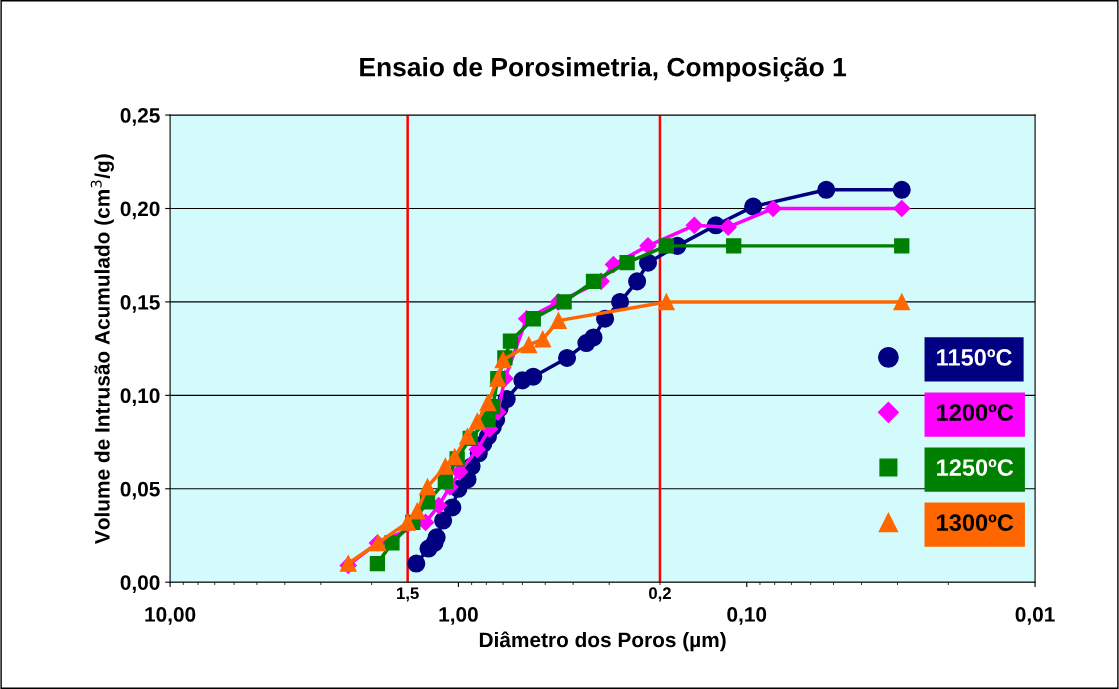  What do you see at coordinates (1035, 616) in the screenshot?
I see `x-tick-label: 0,01` at bounding box center [1035, 616].